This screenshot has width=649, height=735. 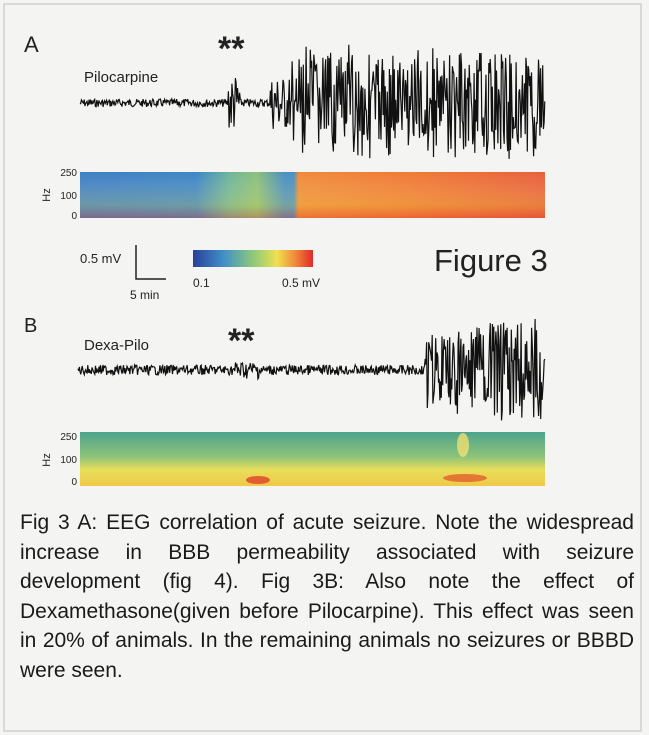 I want to click on scale-label: 0.5 mV, so click(x=101, y=258).